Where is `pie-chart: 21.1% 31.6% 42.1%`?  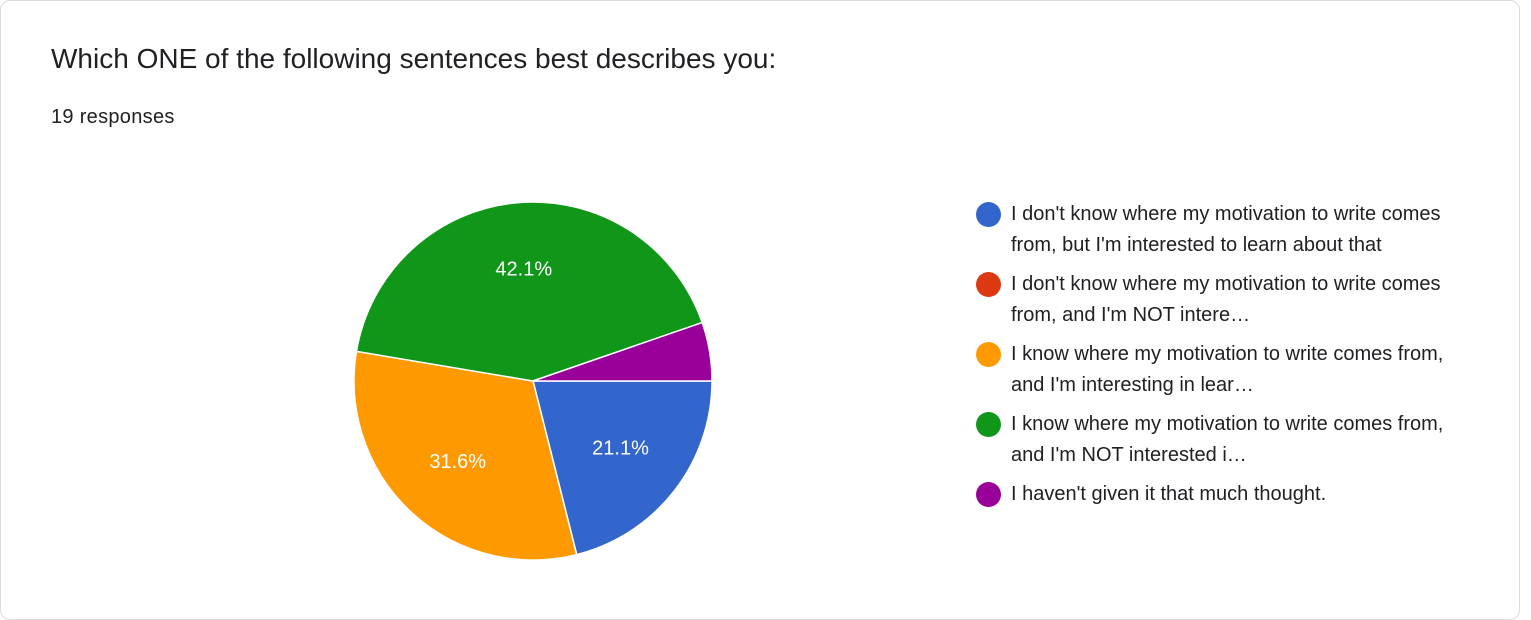 pie-chart: 21.1% 31.6% 42.1% is located at coordinates (533, 381).